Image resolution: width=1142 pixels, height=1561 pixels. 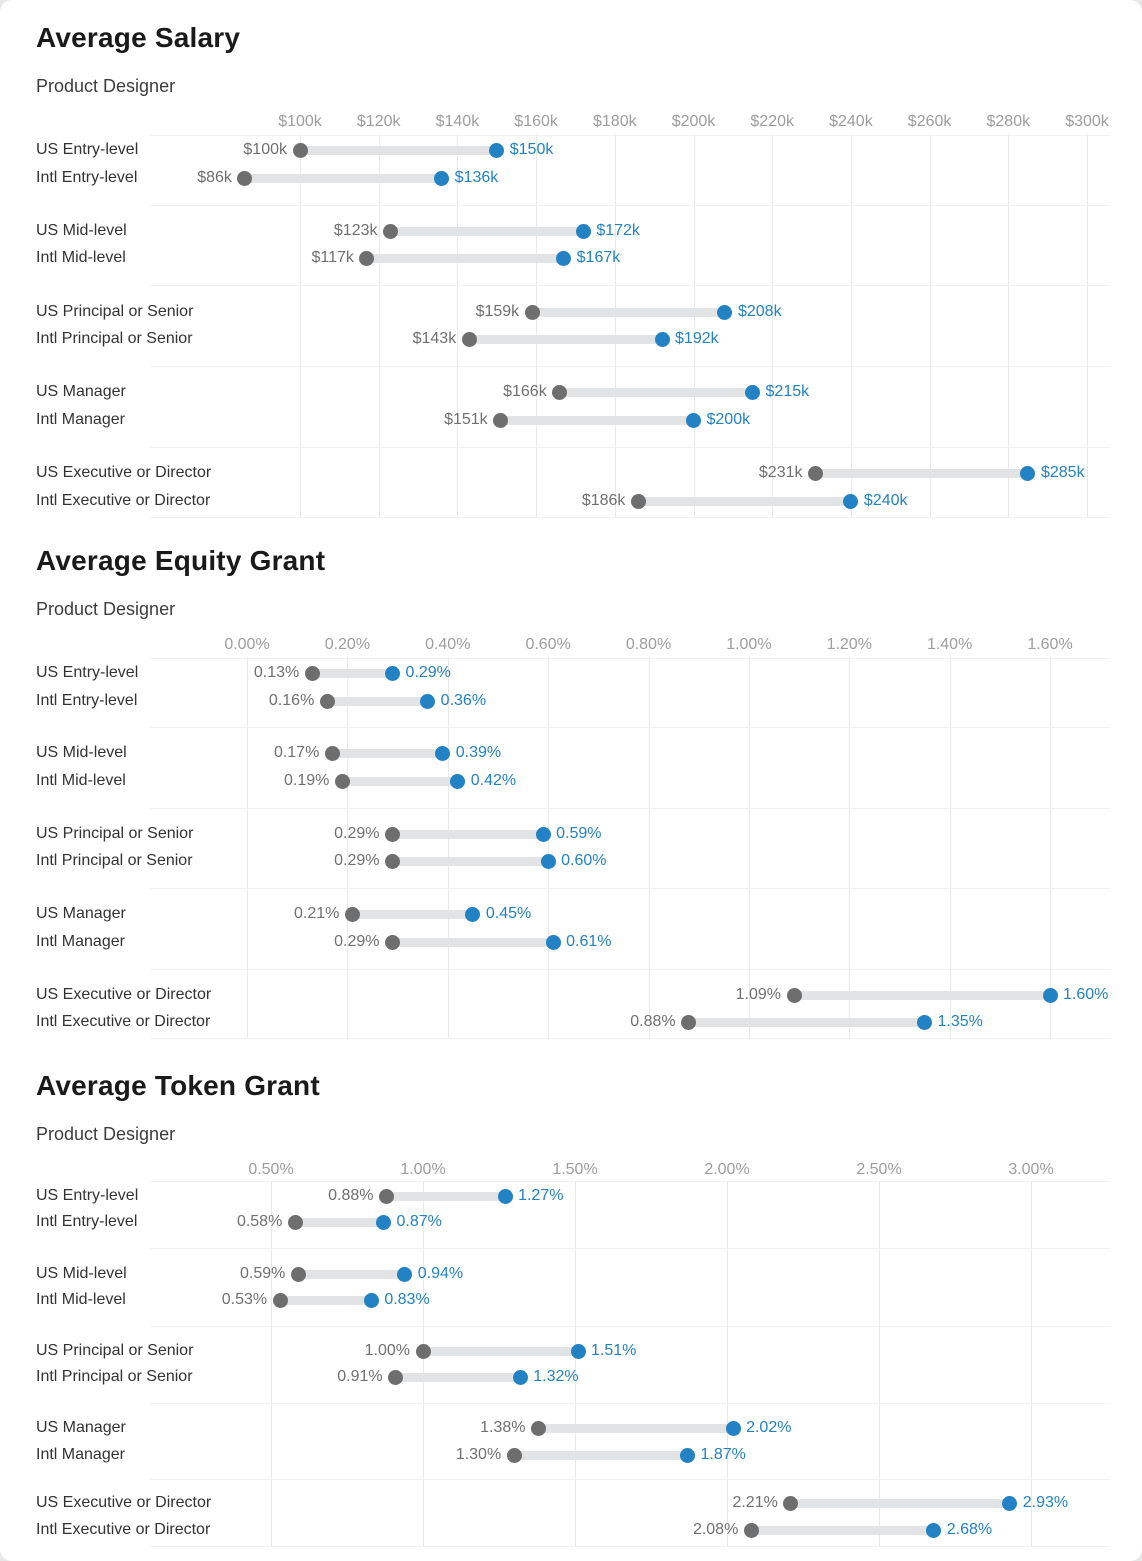 What do you see at coordinates (124, 472) in the screenshot?
I see `row-label: US Executive or Director` at bounding box center [124, 472].